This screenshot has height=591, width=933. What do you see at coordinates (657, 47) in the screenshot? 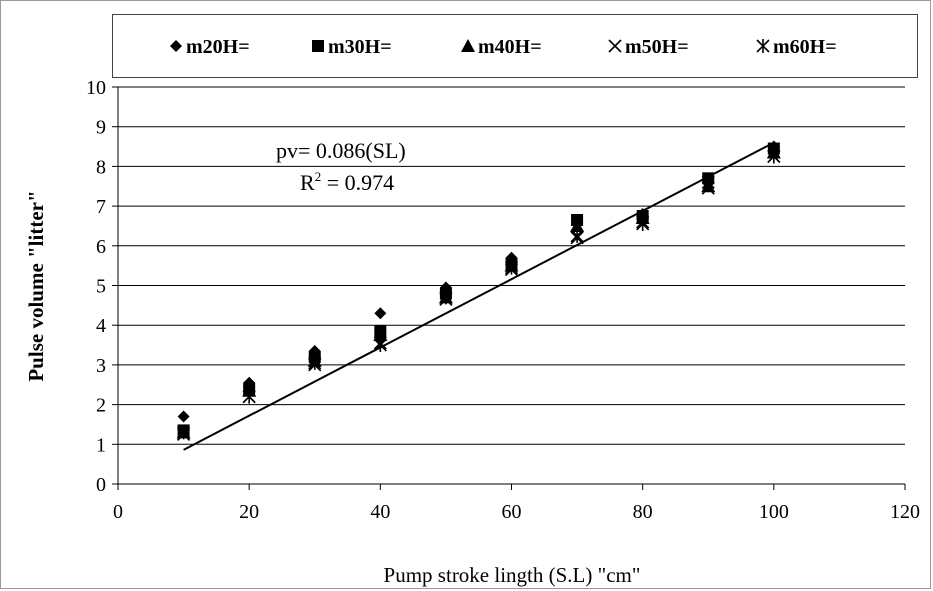
I see `legend-label-4: m50H=` at bounding box center [657, 47].